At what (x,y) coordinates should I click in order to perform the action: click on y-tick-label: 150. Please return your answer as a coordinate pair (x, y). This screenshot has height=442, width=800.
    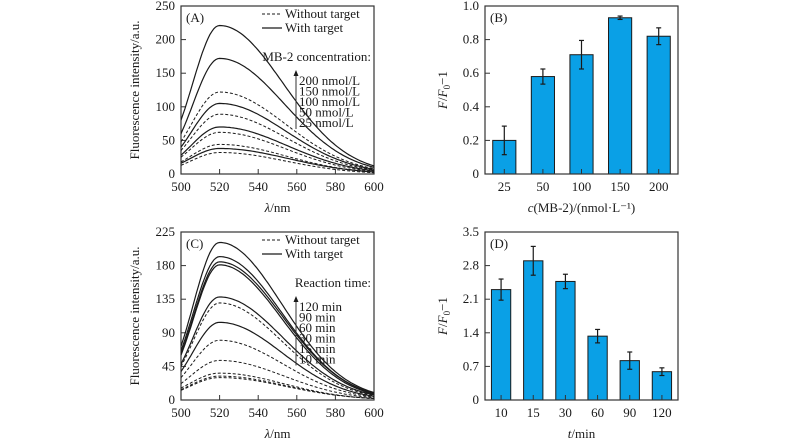
    Looking at the image, I should click on (166, 72).